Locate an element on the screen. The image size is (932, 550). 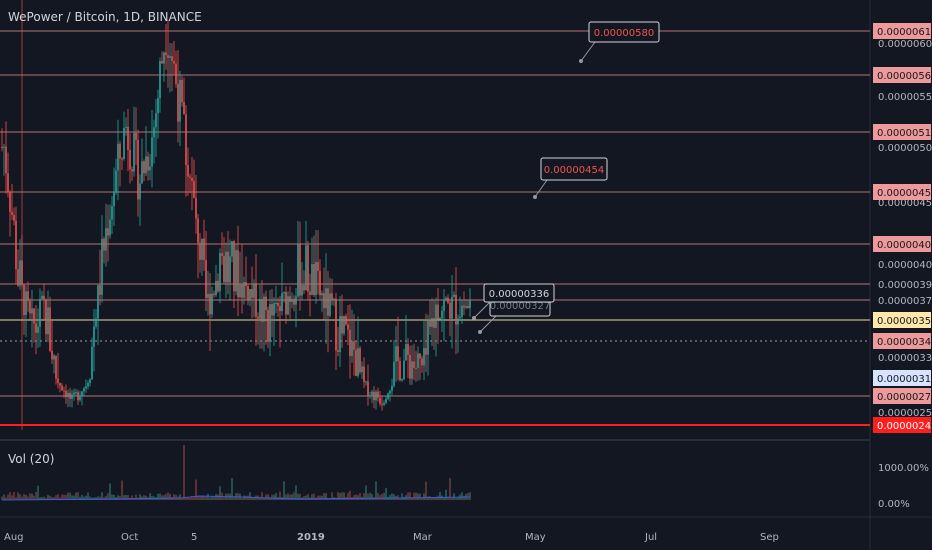
volume-indicator-label: Vol (20) is located at coordinates (31, 459).